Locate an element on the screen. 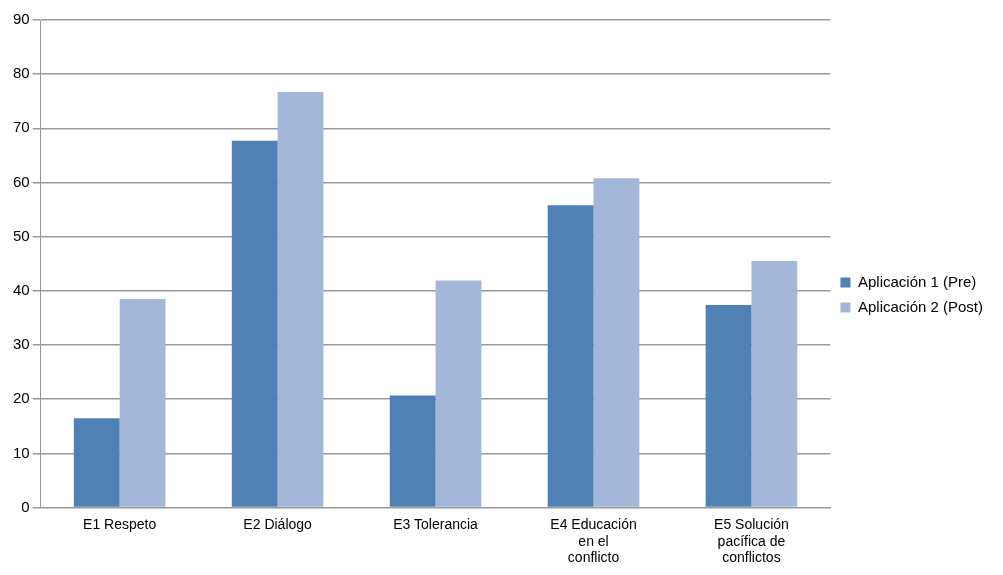  x-tick-label: E1 Respeto is located at coordinates (120, 523).